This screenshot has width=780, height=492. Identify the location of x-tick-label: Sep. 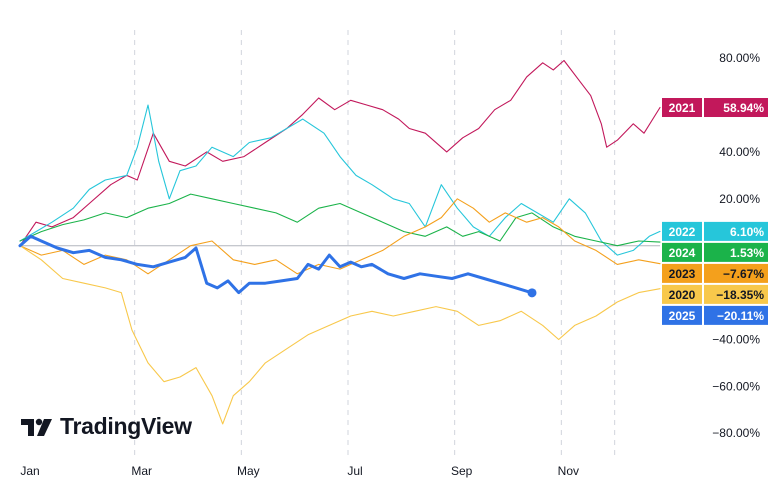
(462, 471).